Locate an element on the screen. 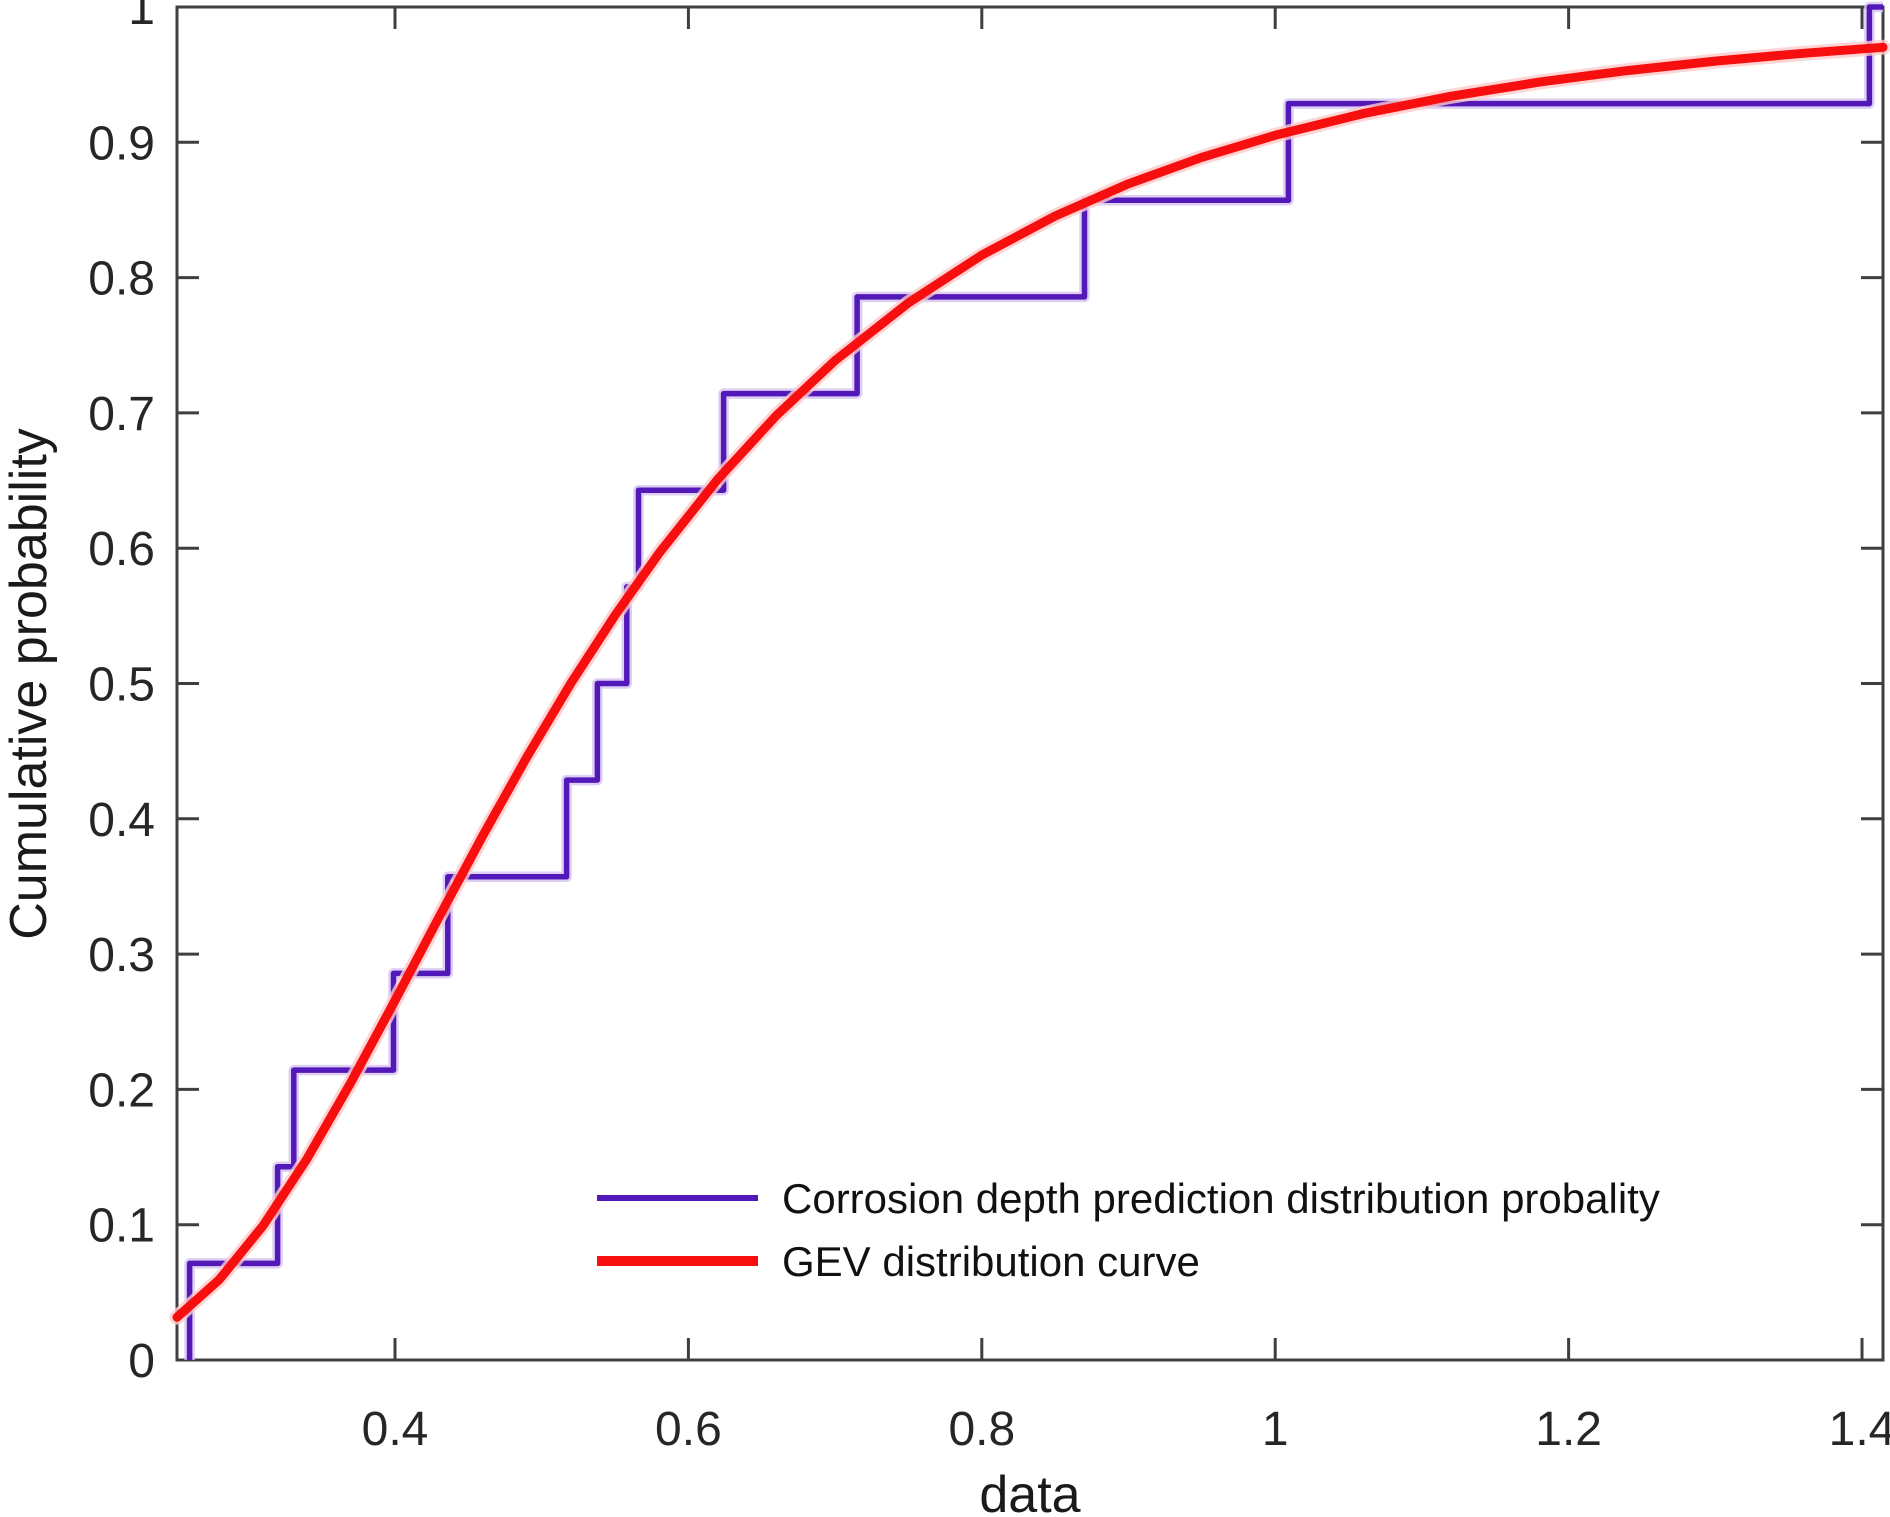  y-tick-label: 0.8 is located at coordinates (121, 279).